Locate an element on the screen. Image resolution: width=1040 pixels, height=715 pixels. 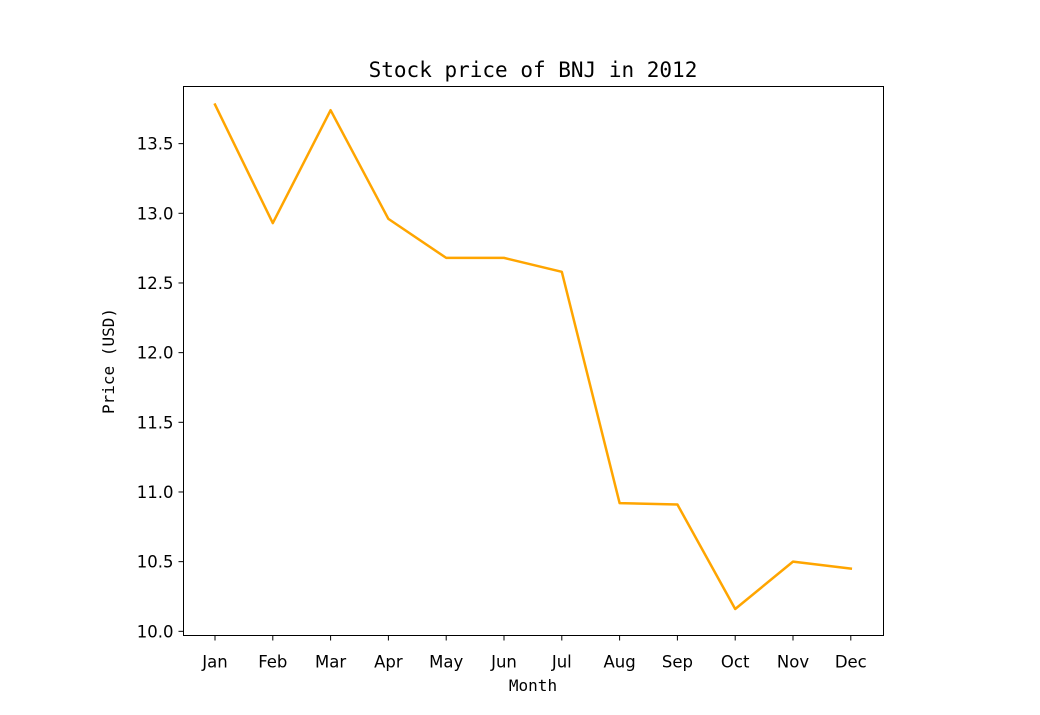
y-tick-label: 10.0 is located at coordinates (155, 631).